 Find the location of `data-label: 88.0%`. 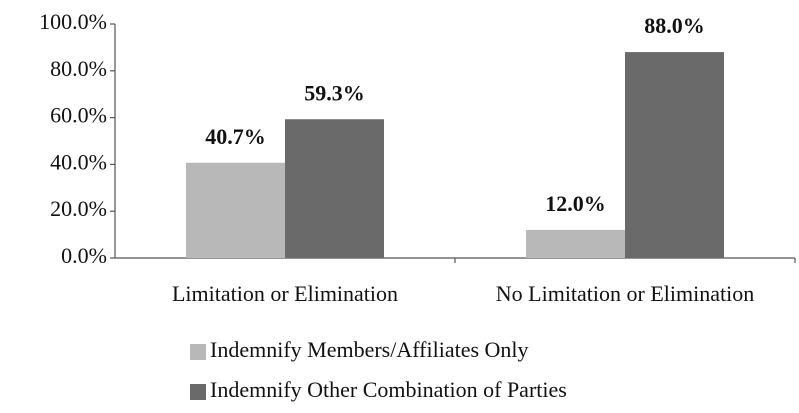

data-label: 88.0% is located at coordinates (674, 25).